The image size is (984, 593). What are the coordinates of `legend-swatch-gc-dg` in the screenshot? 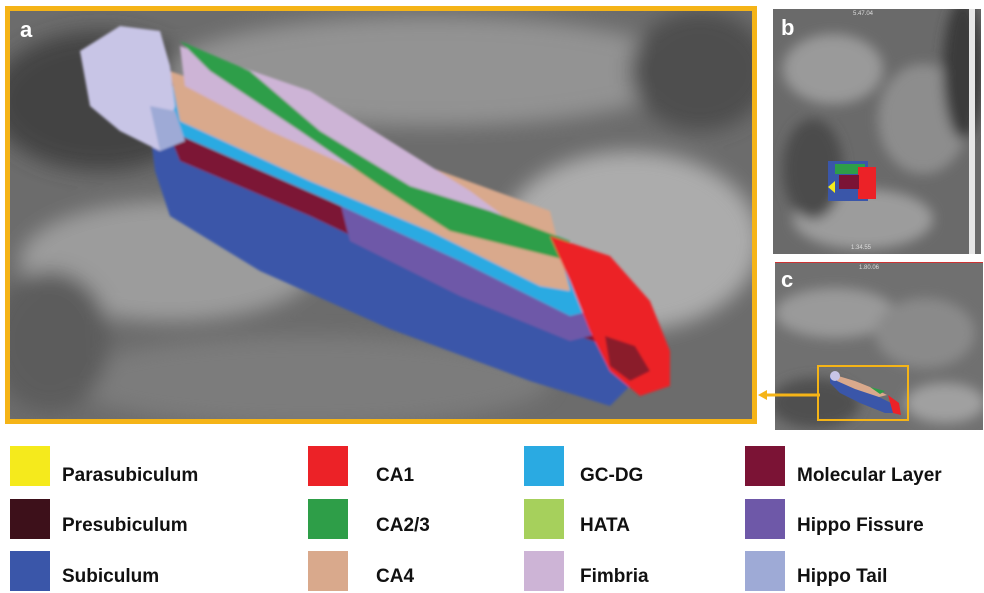 It's located at (544, 466).